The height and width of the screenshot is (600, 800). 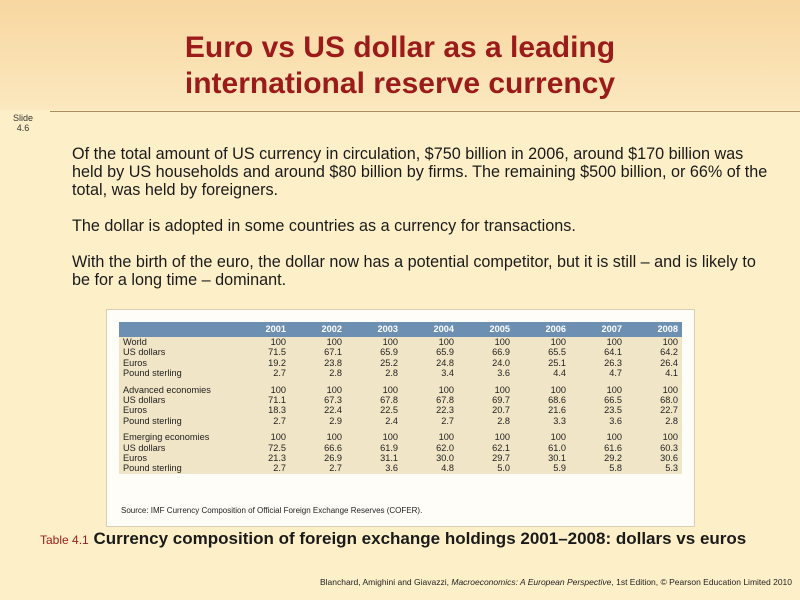 What do you see at coordinates (318, 329) in the screenshot?
I see `year-header: 2002` at bounding box center [318, 329].